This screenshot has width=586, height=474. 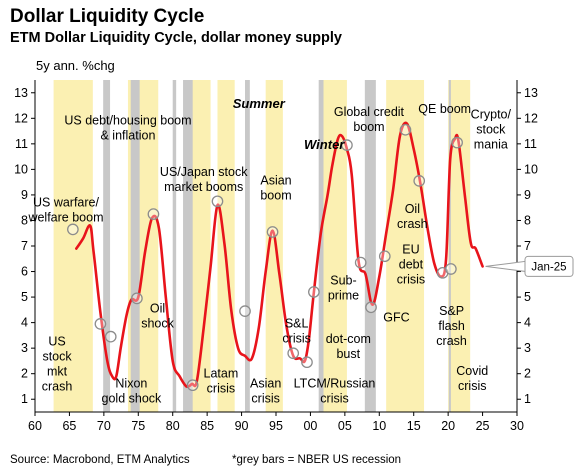 I want to click on annotation-us-stock-crash: US stock mkt crash, so click(x=57, y=364).